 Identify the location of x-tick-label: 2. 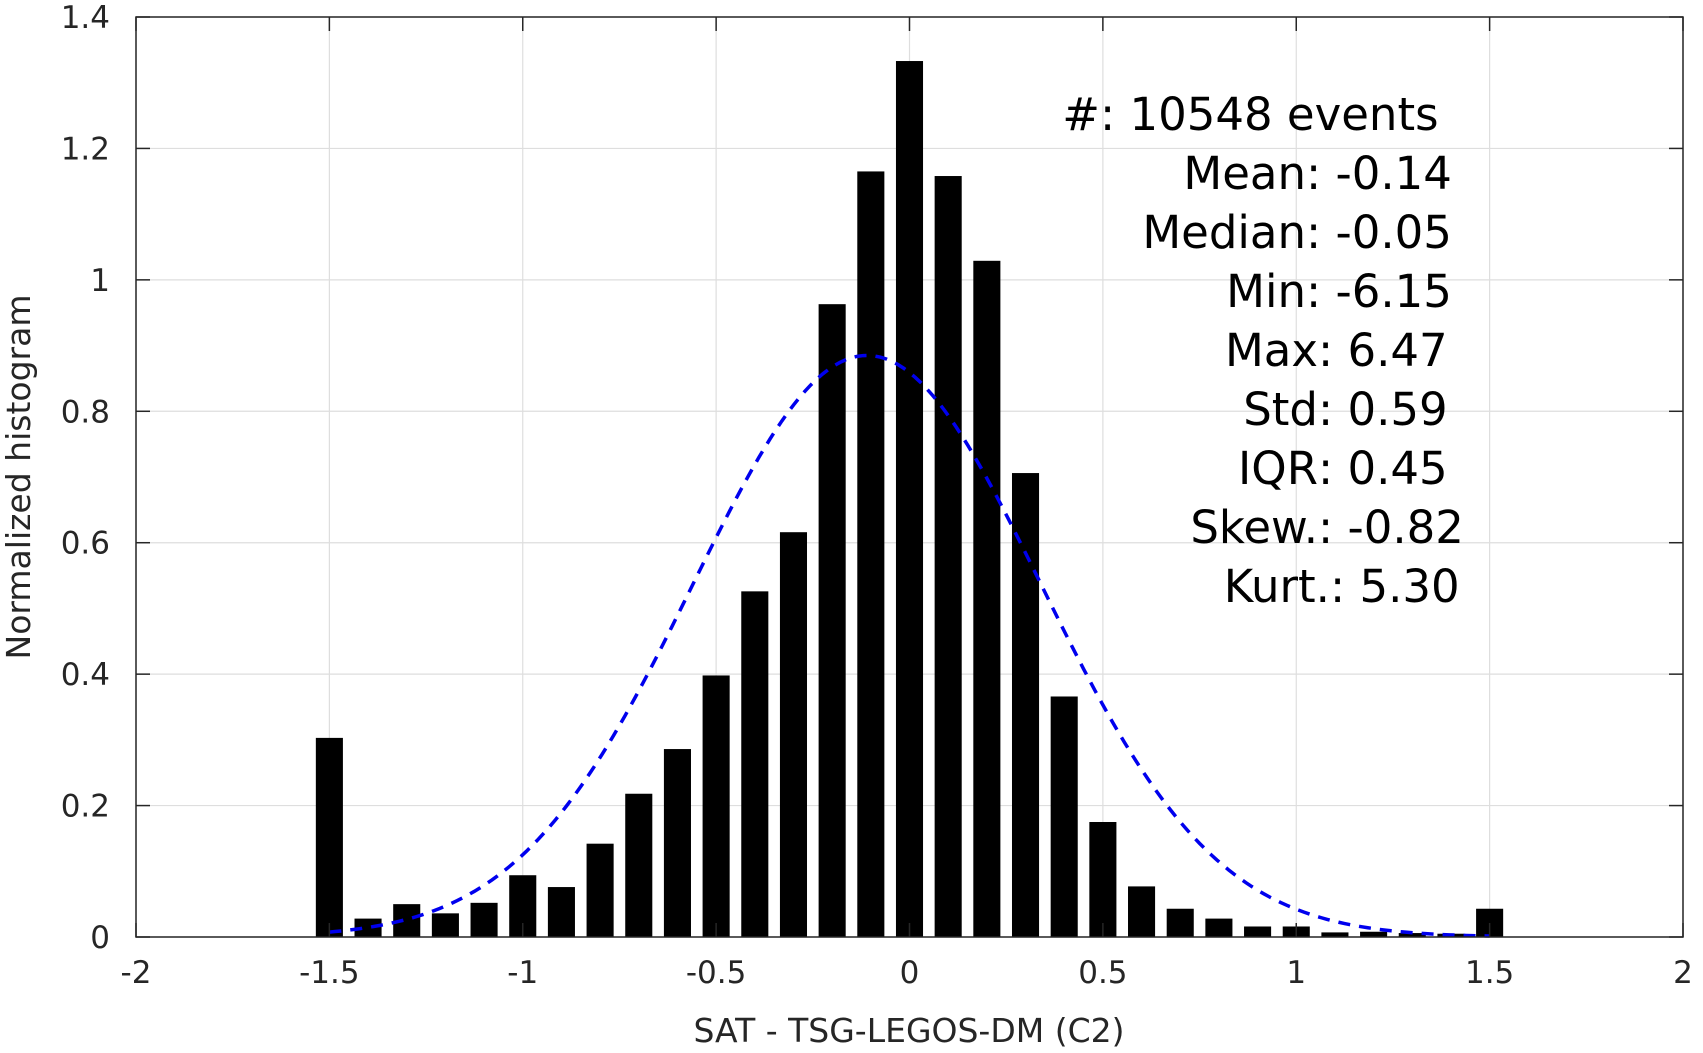
(1683, 973).